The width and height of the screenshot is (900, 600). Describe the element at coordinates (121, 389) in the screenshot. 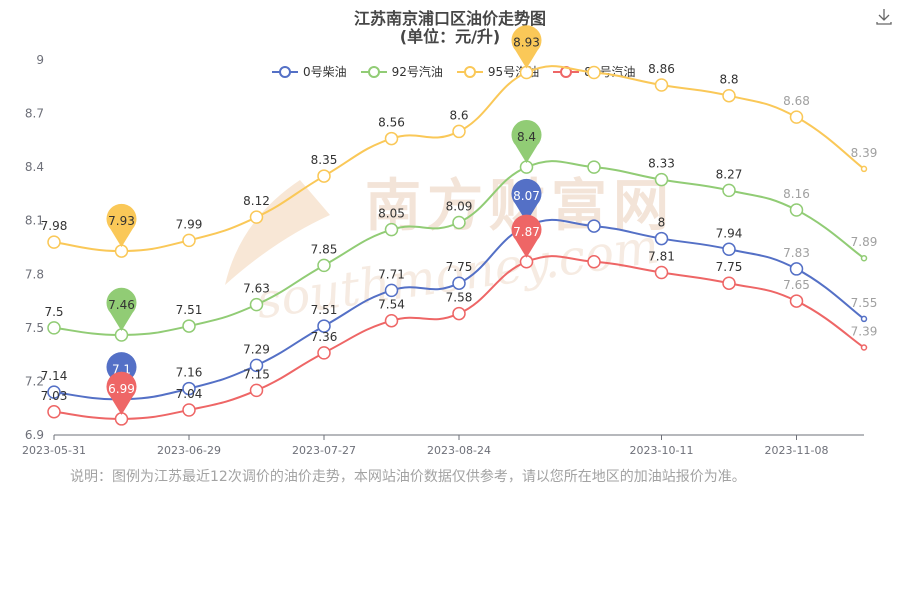

I see `marker-label: 6.99` at that location.